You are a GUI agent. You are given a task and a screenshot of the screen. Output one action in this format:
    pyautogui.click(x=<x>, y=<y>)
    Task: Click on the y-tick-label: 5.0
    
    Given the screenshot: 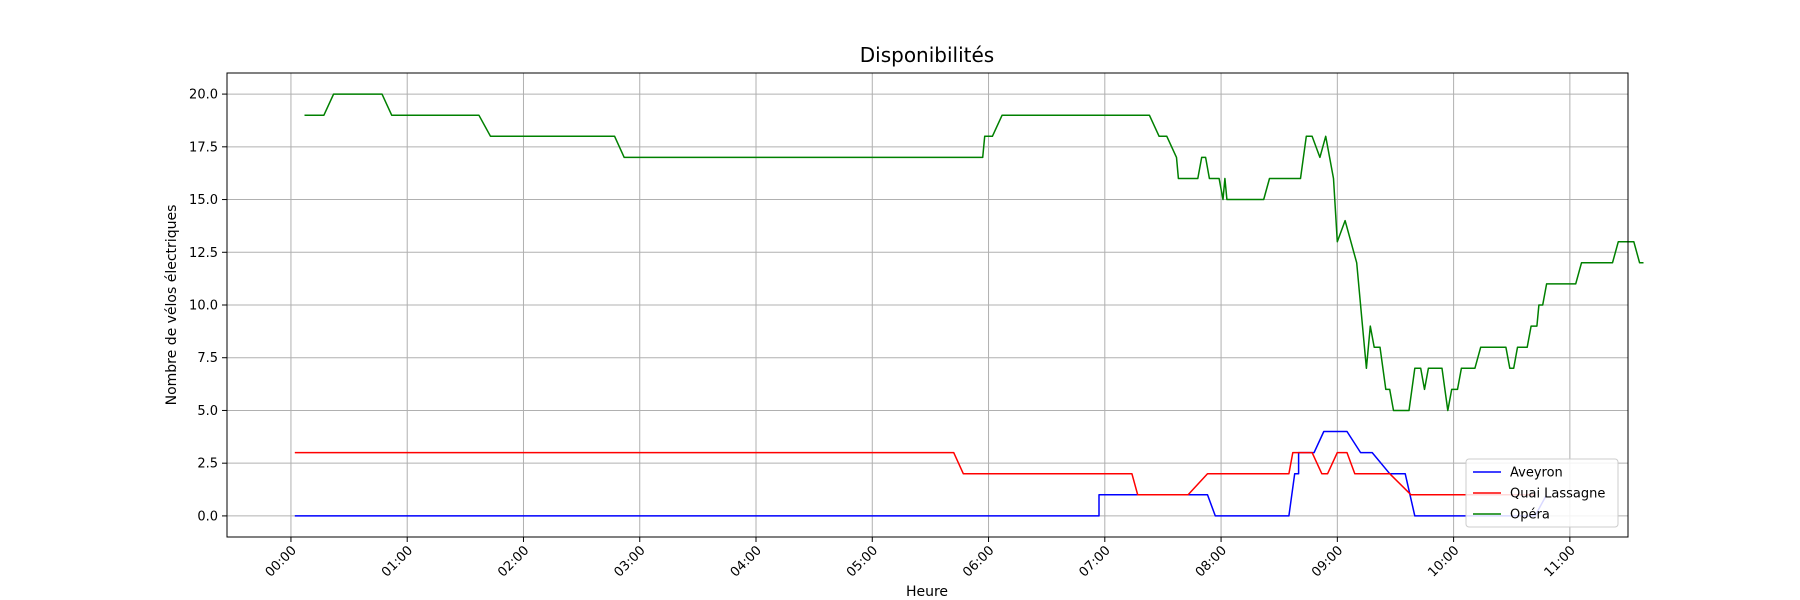 What is the action you would take?
    pyautogui.click(x=207, y=411)
    